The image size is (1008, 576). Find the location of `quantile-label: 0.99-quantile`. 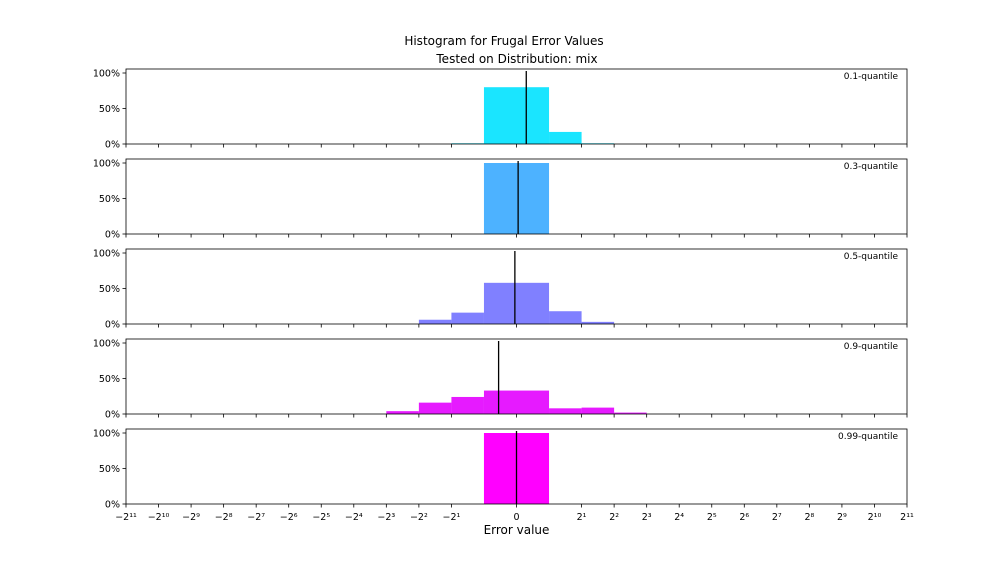

quantile-label: 0.99-quantile is located at coordinates (868, 437).